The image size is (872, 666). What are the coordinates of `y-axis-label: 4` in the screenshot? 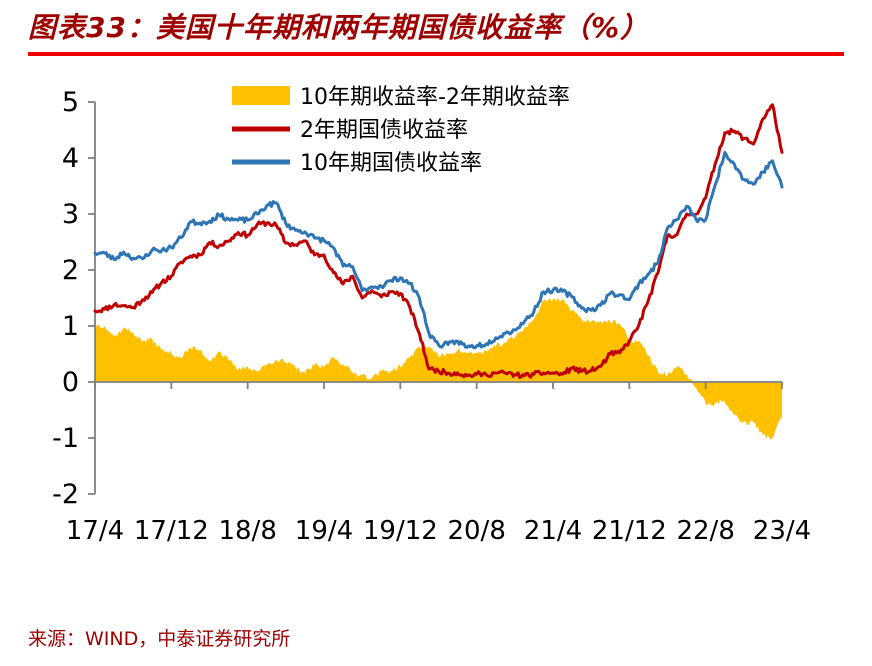 It's located at (70, 158).